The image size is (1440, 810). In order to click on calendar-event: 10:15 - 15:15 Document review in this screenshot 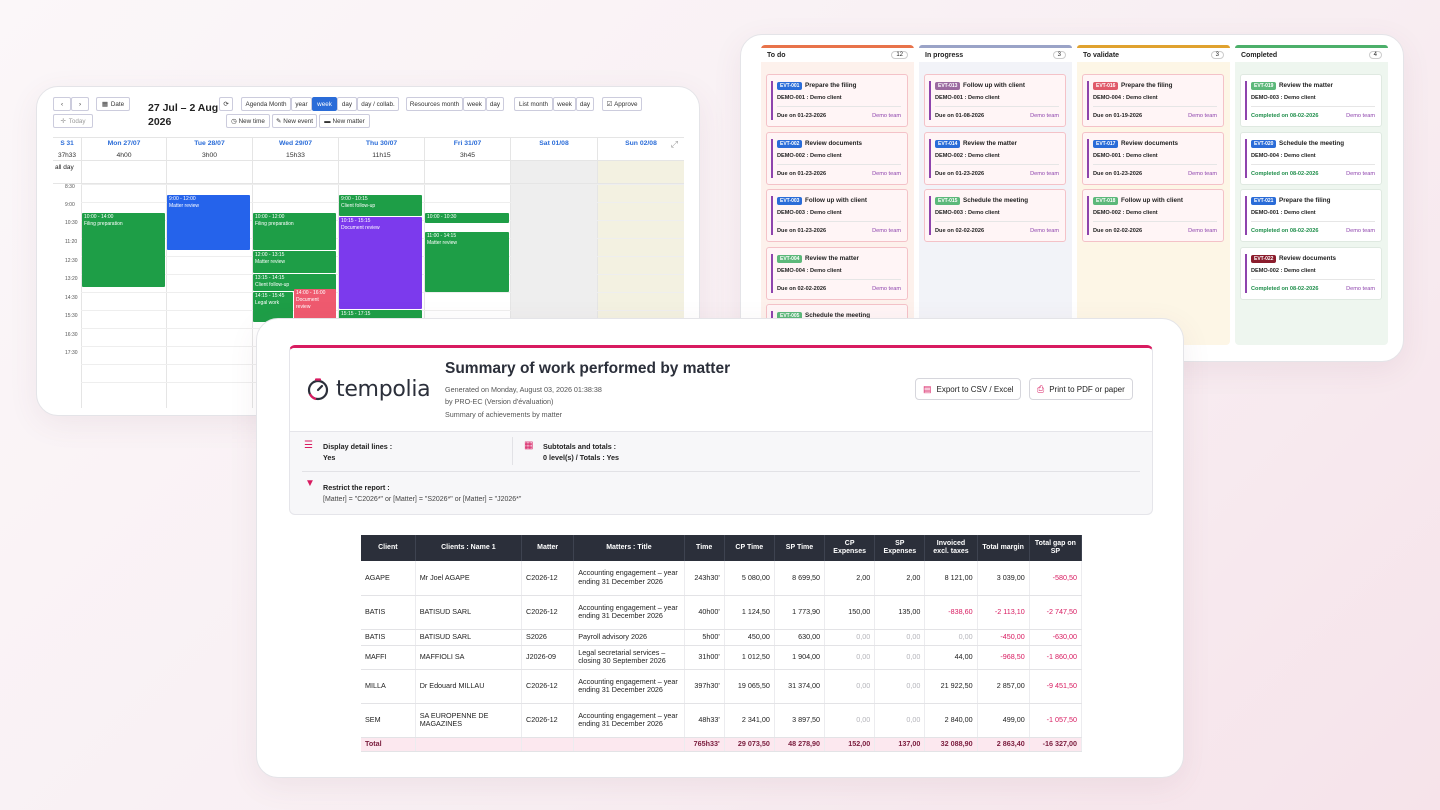, I will do `click(380, 263)`.